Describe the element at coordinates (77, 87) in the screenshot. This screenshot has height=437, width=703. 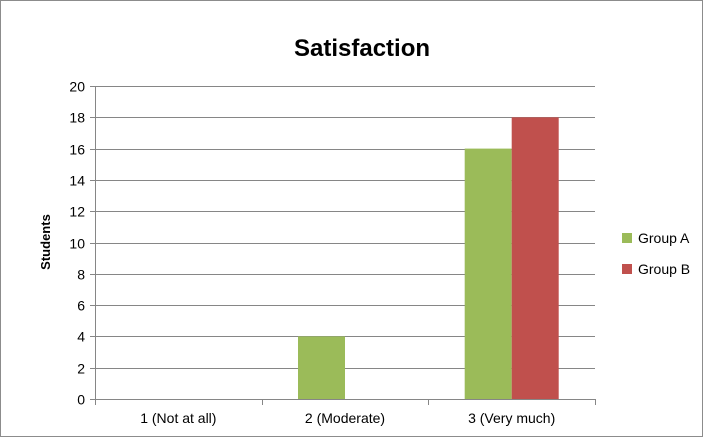
I see `y-tick-label: 20` at that location.